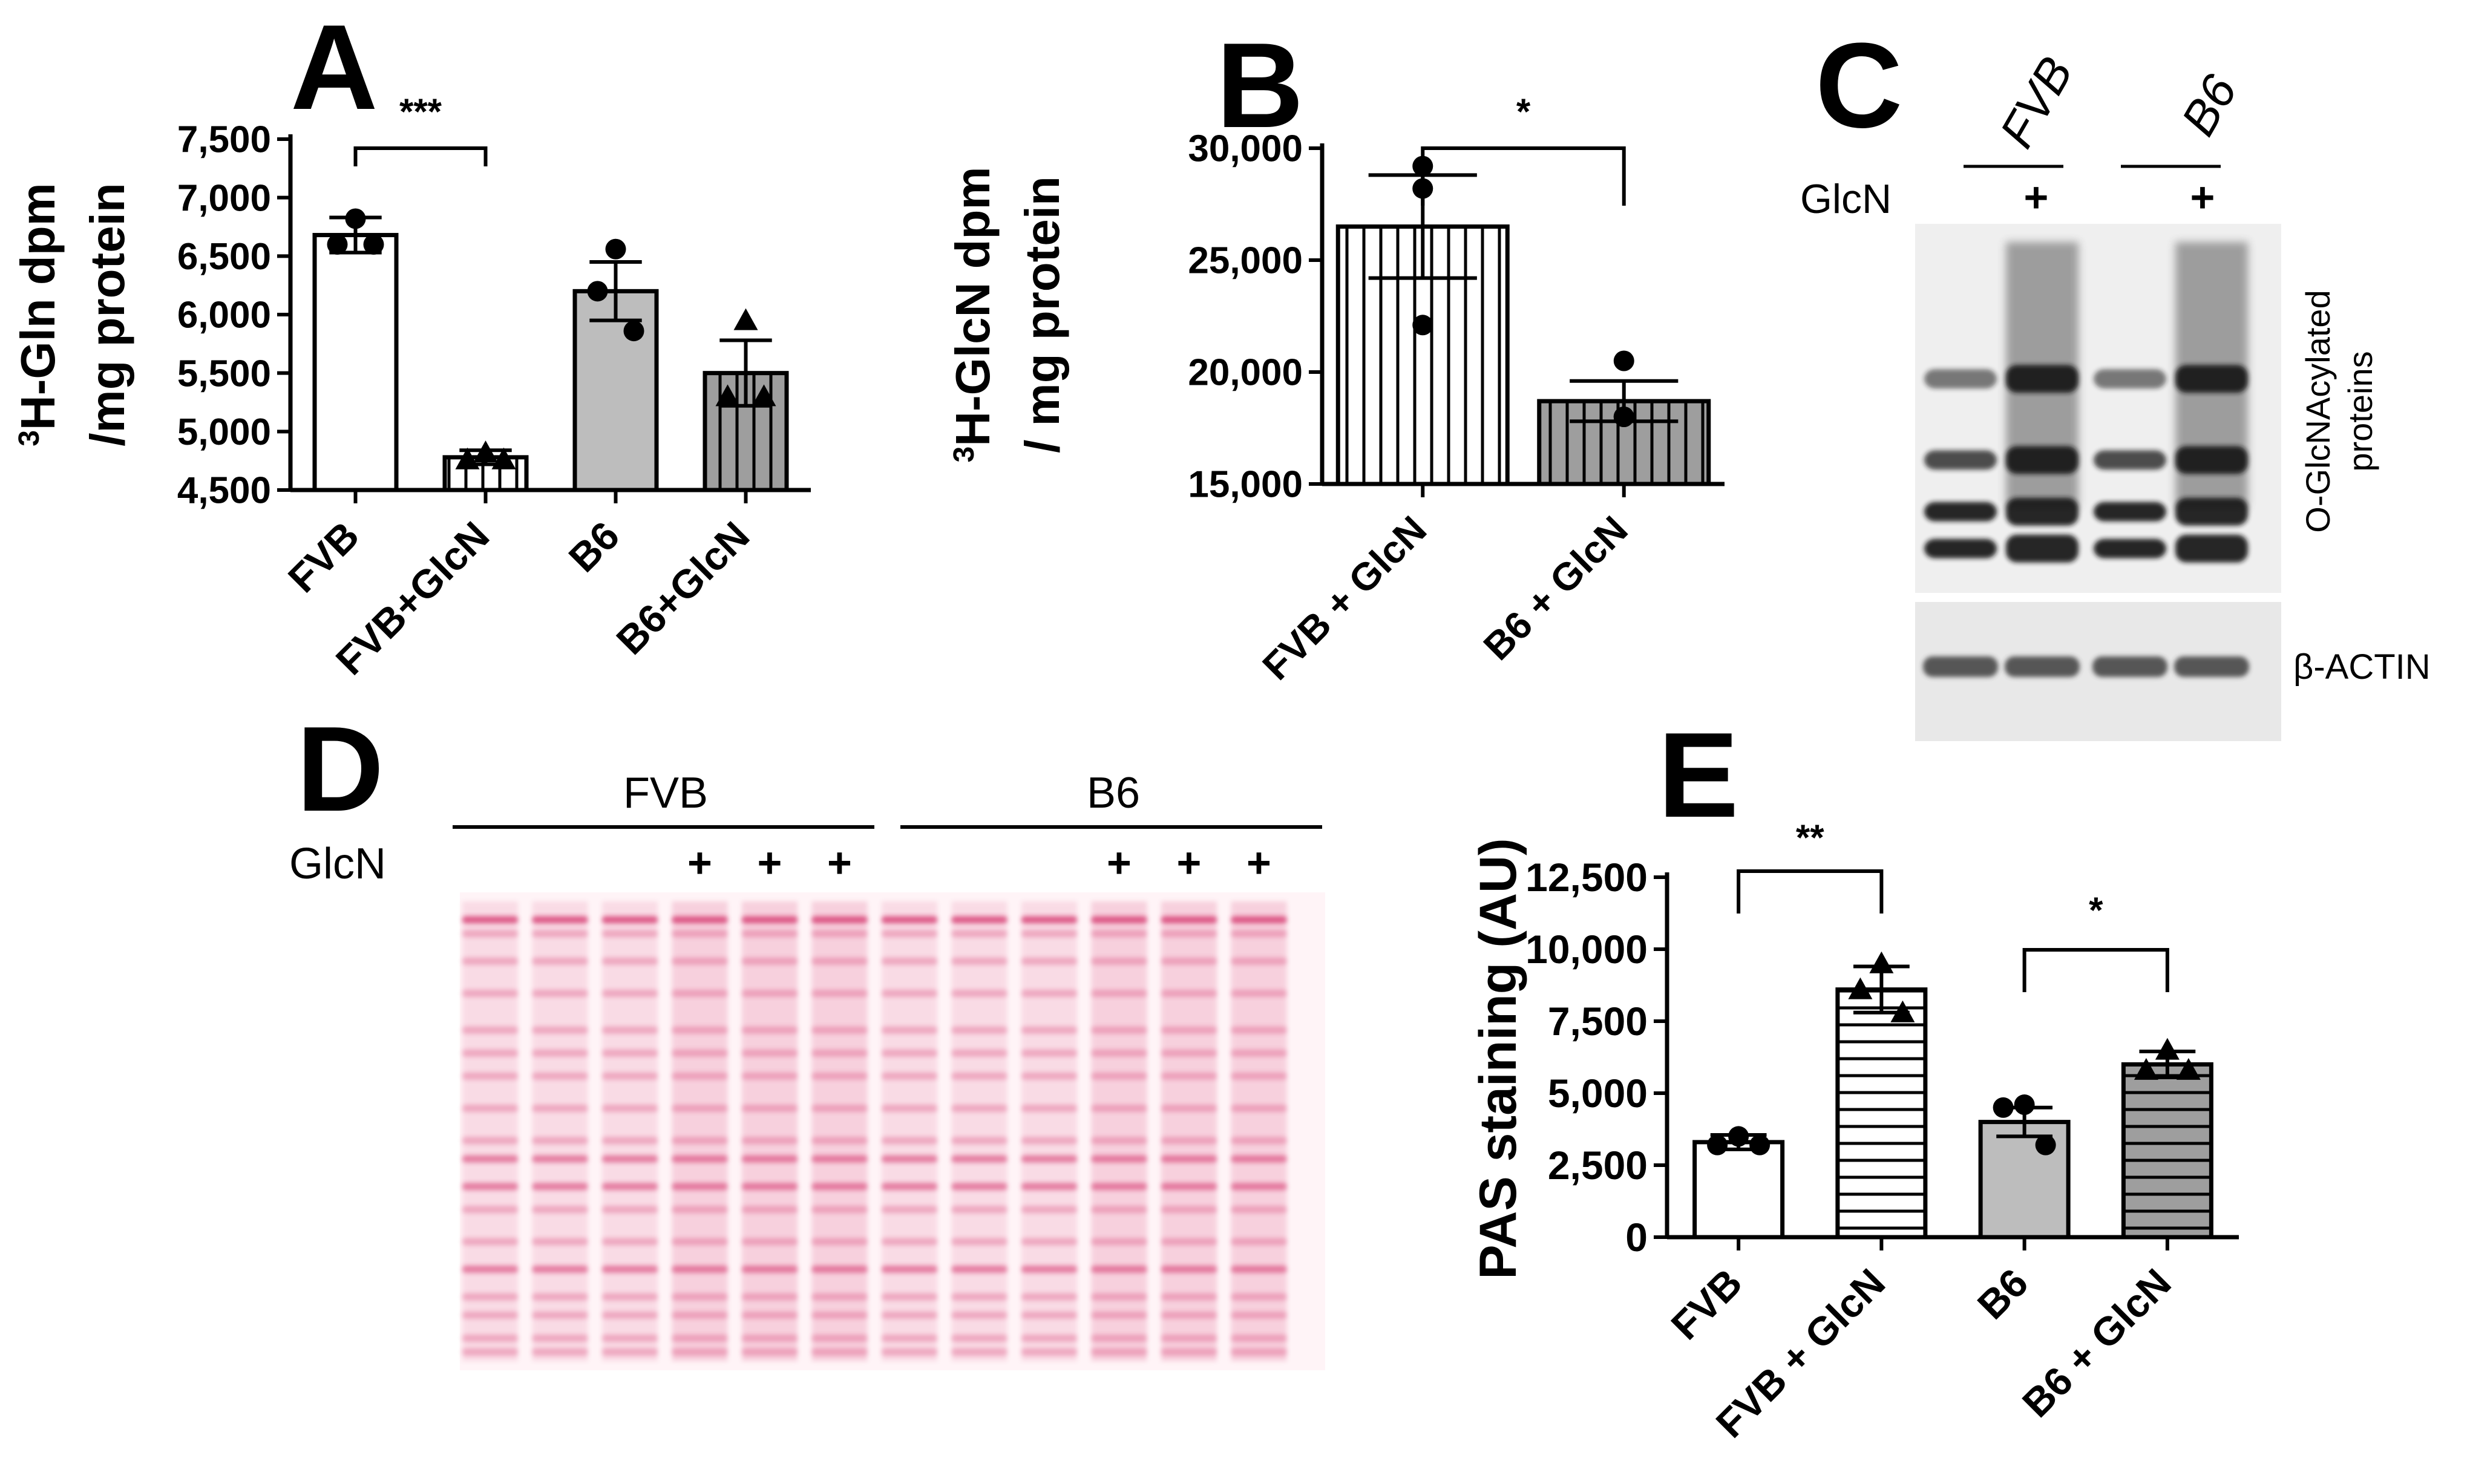 This screenshot has height=1484, width=2470. I want to click on panel-label-b: B, so click(1259, 85).